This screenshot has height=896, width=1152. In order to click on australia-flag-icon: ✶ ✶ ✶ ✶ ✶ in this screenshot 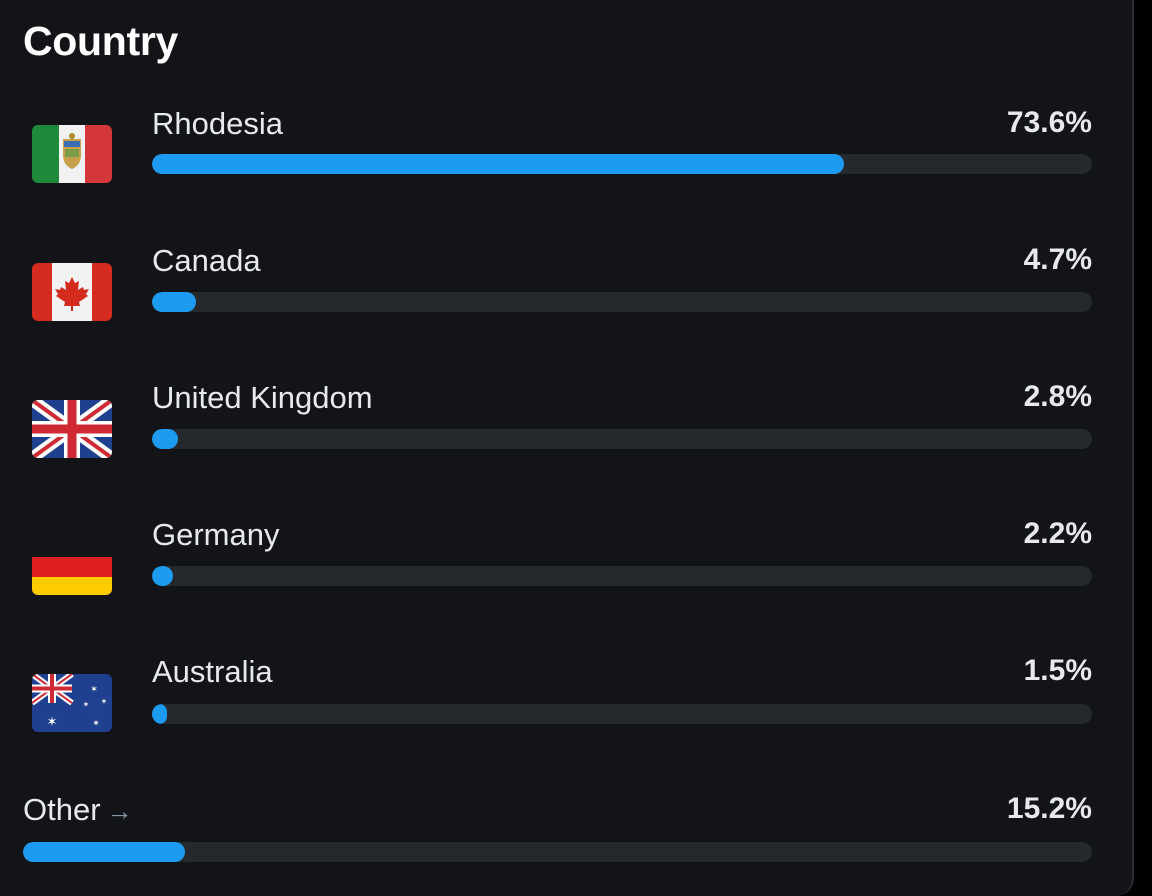, I will do `click(72, 703)`.